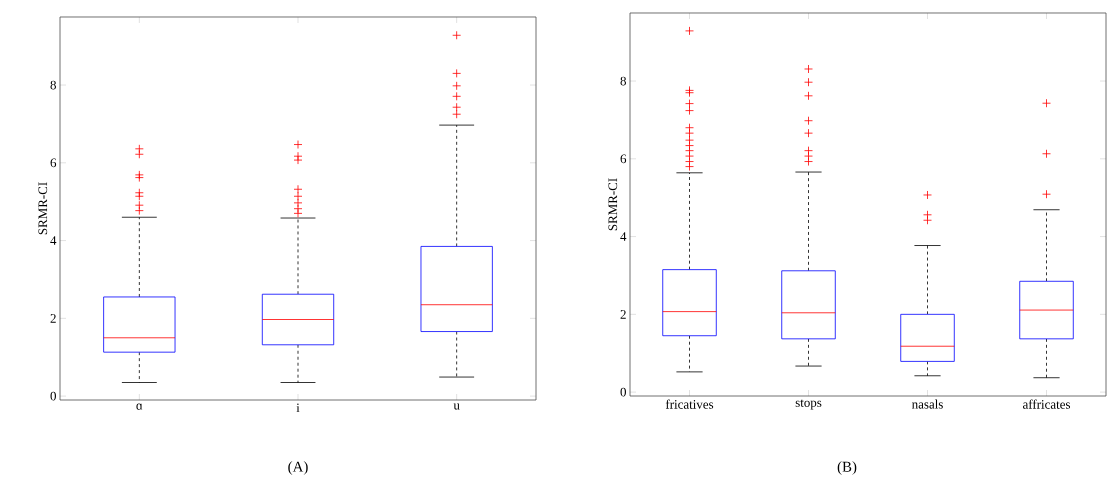 The image size is (1116, 486). What do you see at coordinates (808, 404) in the screenshot?
I see `x-tick-label: stops` at bounding box center [808, 404].